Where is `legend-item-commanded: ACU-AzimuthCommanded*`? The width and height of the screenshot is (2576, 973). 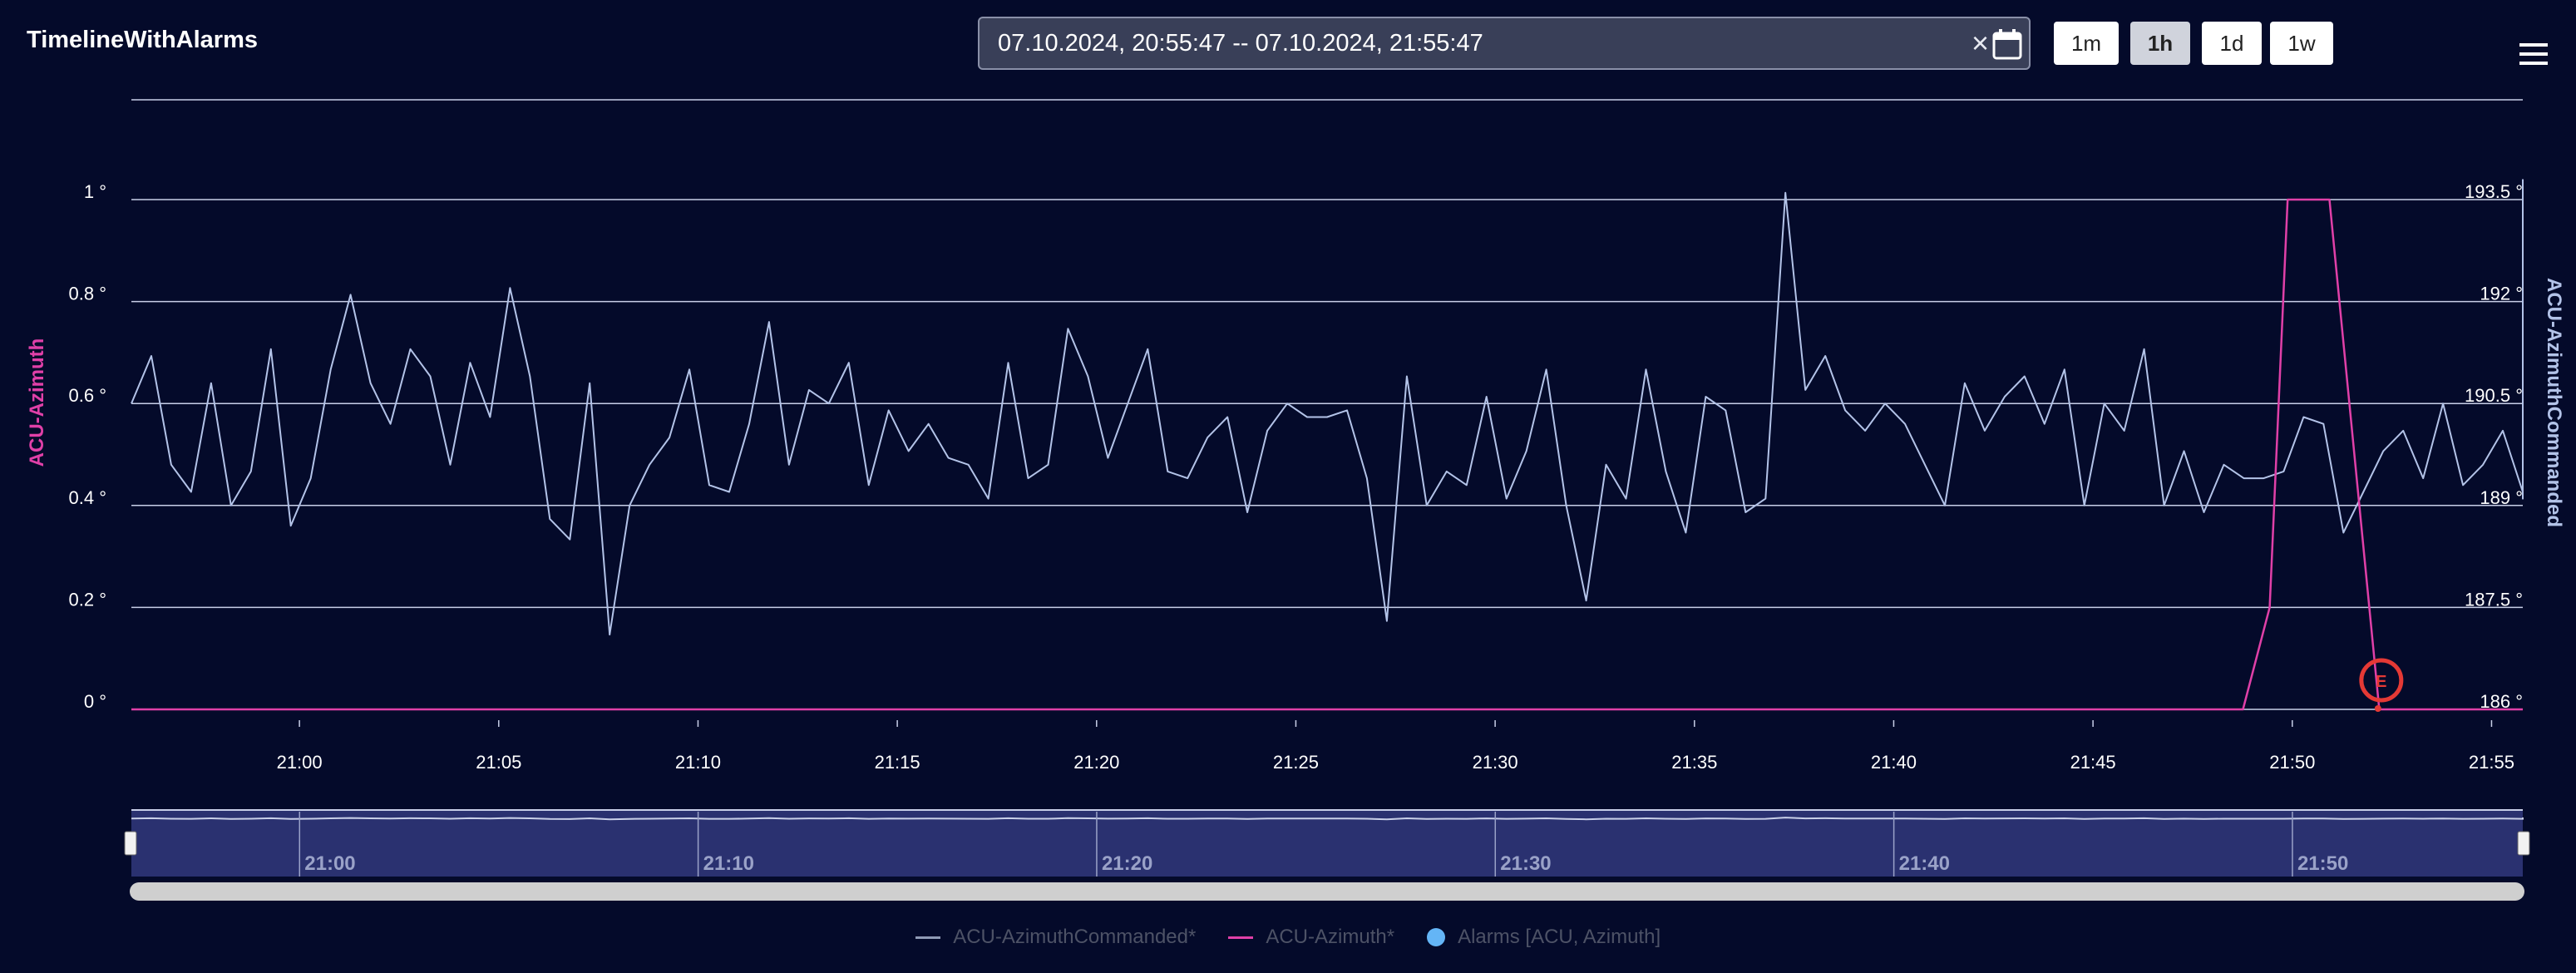 legend-item-commanded: ACU-AzimuthCommanded* is located at coordinates (1055, 937).